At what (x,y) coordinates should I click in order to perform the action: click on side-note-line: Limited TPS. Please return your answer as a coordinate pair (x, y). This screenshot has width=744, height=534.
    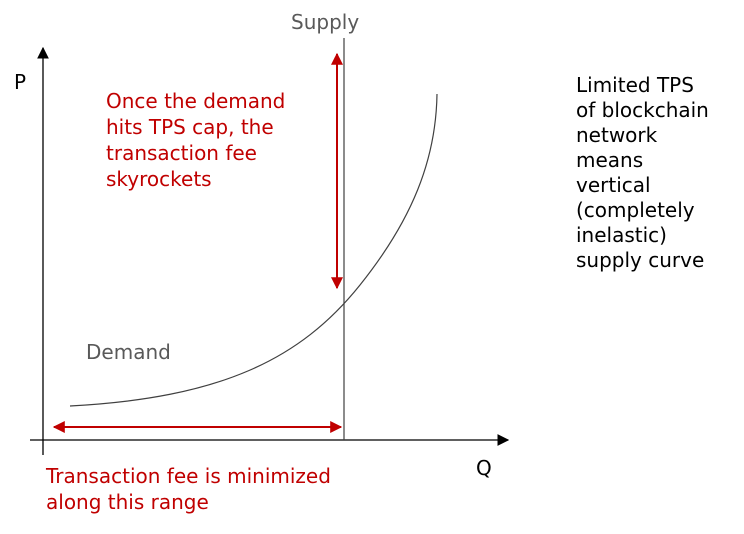
    Looking at the image, I should click on (635, 85).